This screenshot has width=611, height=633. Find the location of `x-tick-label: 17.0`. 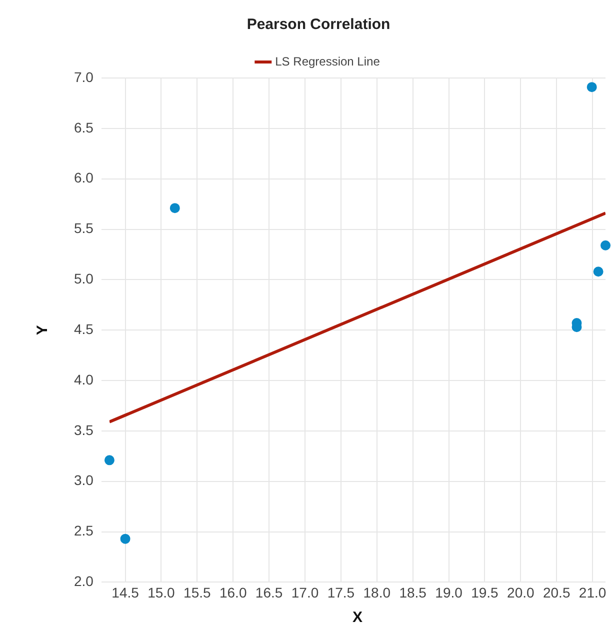

x-tick-label: 17.0 is located at coordinates (305, 592).